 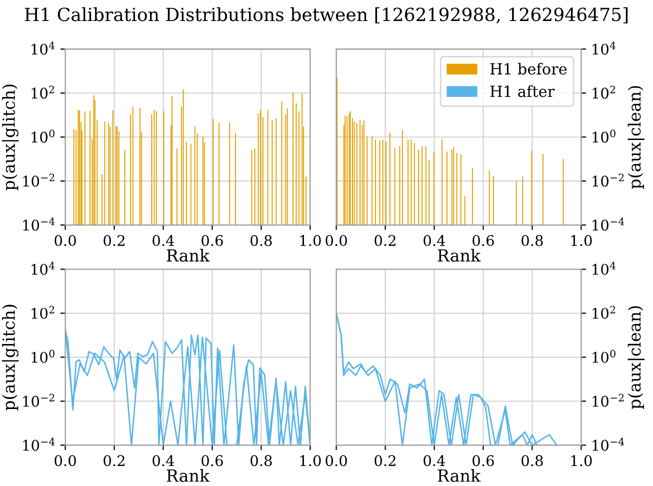 I want to click on legend-label: H1 before, so click(x=528, y=68).